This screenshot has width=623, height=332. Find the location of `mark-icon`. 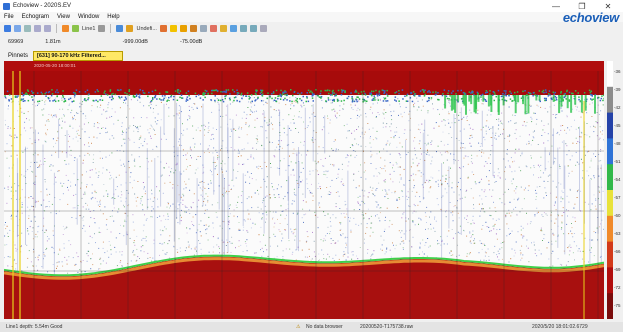

mark-icon is located at coordinates (183, 28).